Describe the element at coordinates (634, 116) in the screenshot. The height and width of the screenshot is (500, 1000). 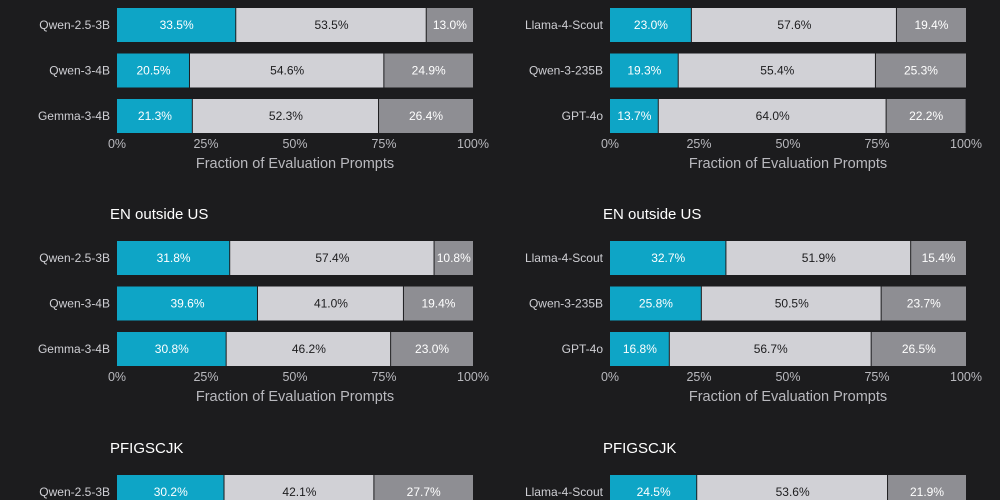
I see `bar-value-label: 13.7%` at that location.